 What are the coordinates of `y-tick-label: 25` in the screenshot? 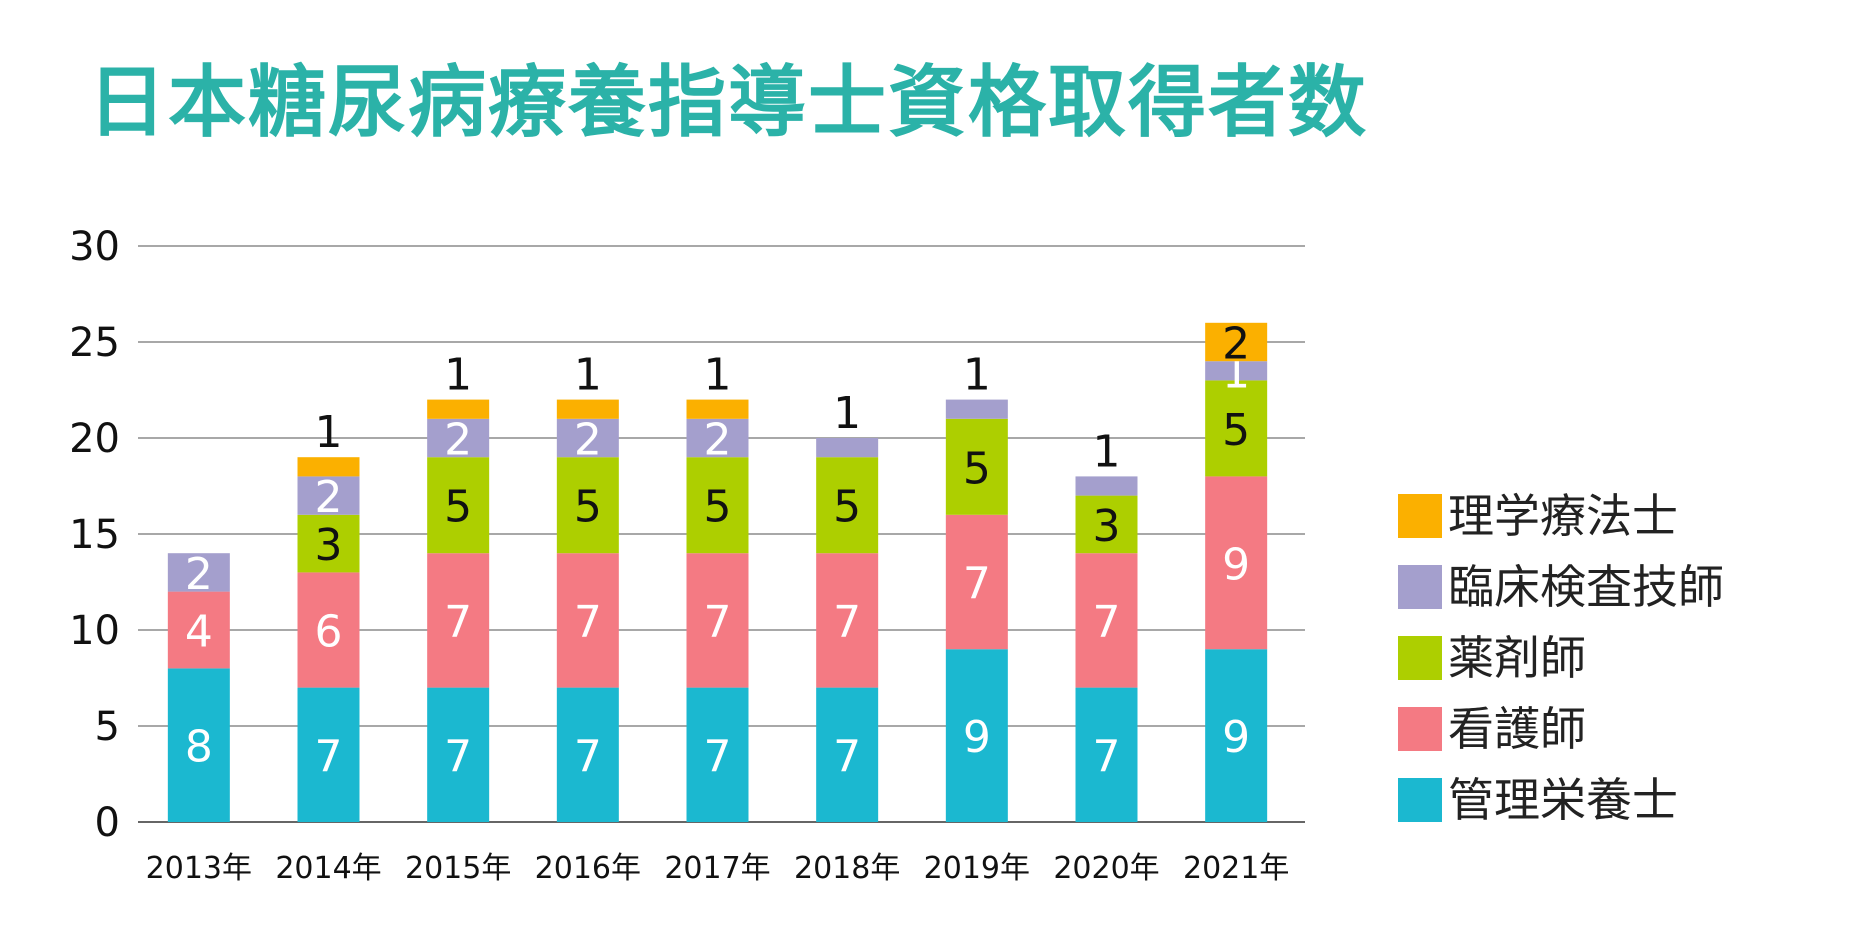 It's located at (94, 343).